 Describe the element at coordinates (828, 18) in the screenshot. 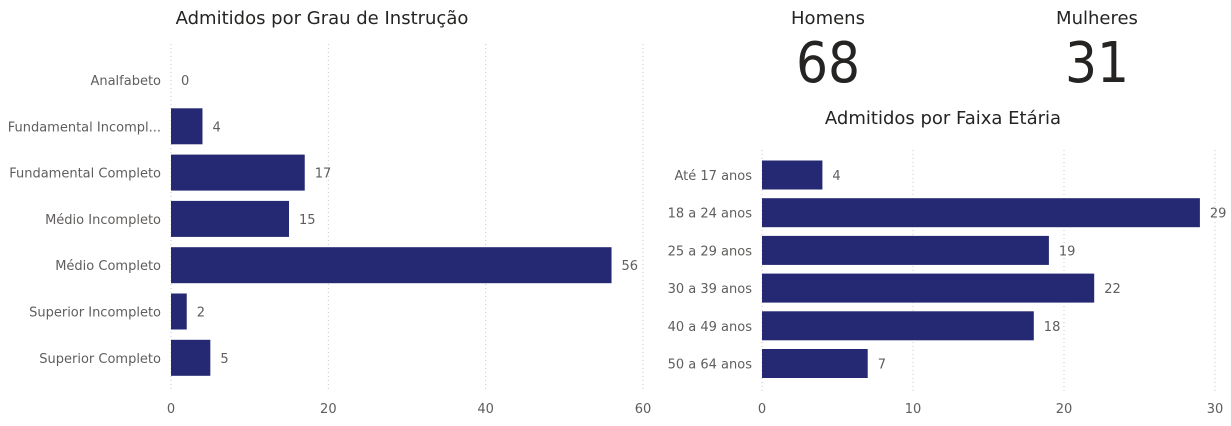

I see `kpi-homens-label: Homens` at that location.